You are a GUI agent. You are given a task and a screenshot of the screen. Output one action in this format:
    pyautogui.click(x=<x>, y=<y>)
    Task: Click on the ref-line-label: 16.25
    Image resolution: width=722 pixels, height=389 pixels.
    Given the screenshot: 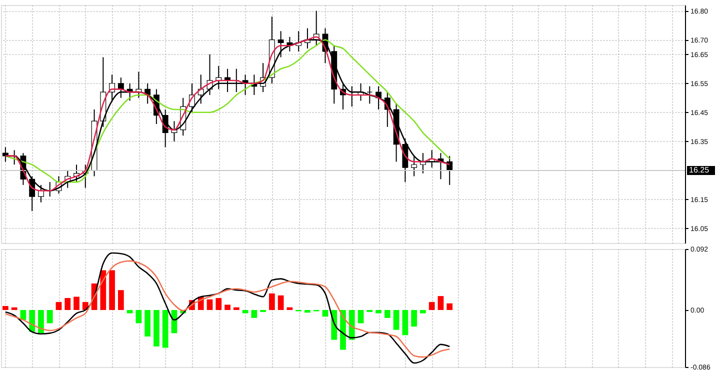 What is the action you would take?
    pyautogui.click(x=699, y=169)
    